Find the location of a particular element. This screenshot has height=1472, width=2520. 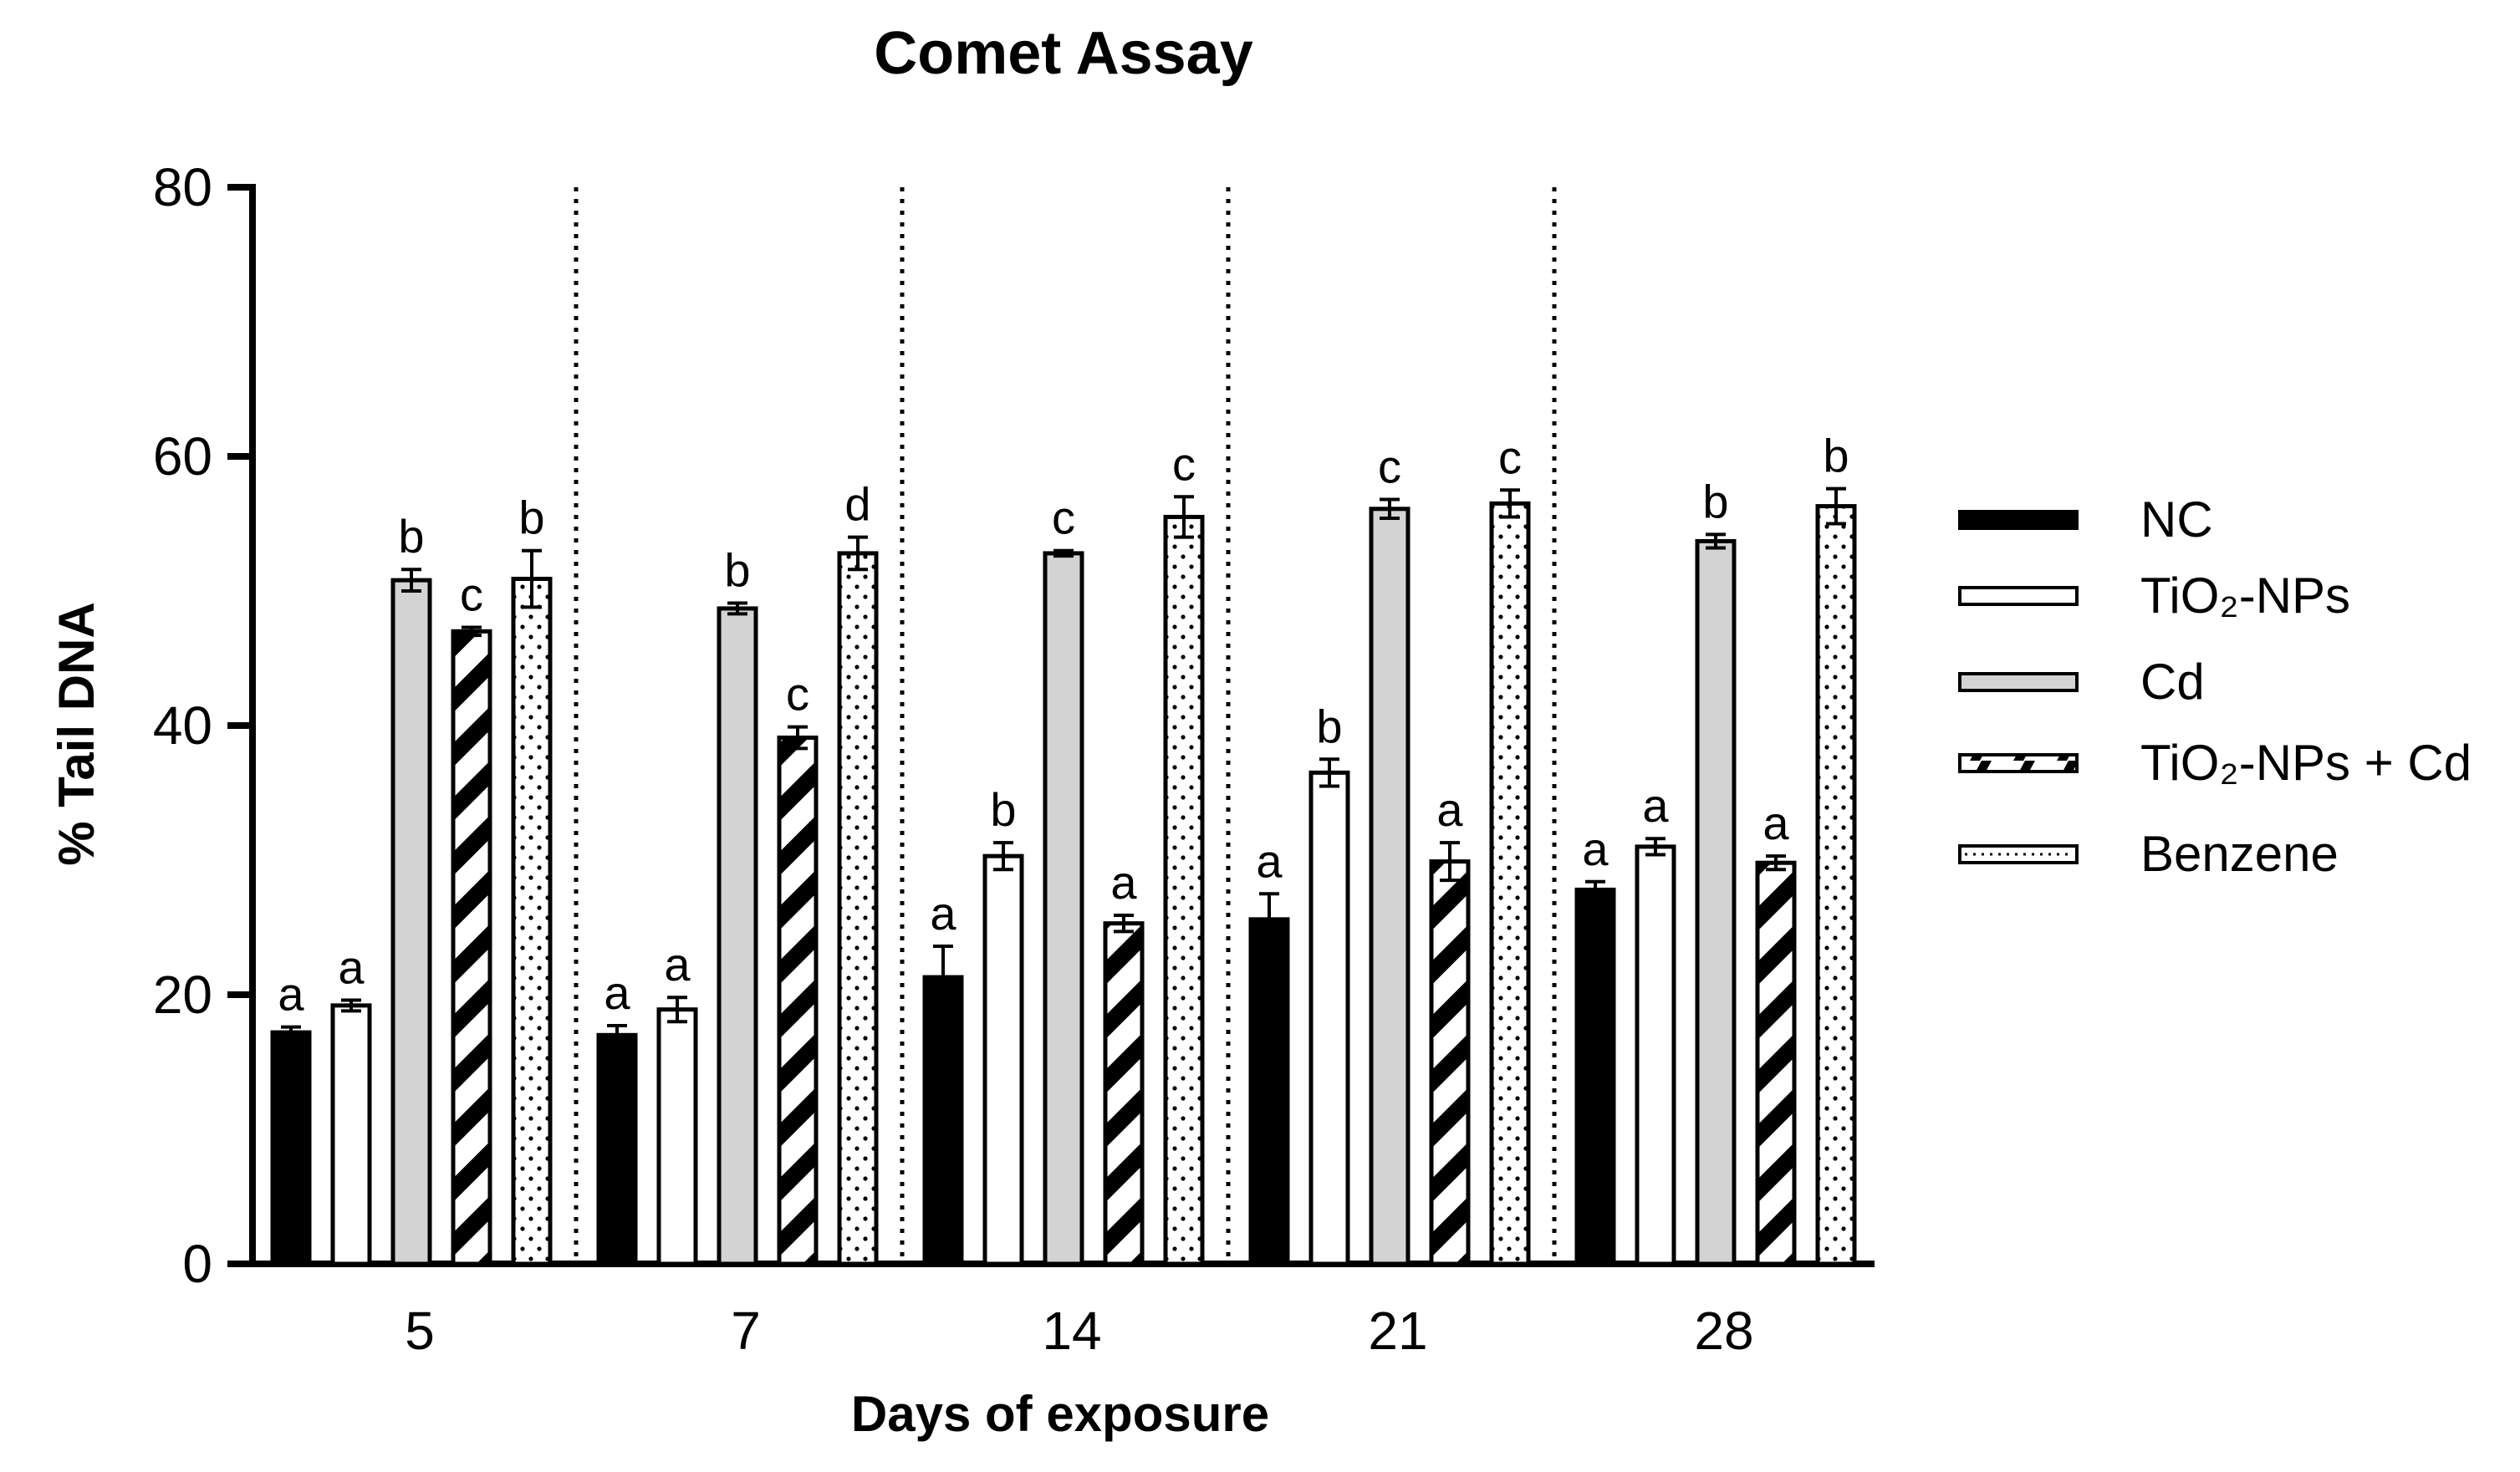

bar-s4-c0 is located at coordinates (532, 921).